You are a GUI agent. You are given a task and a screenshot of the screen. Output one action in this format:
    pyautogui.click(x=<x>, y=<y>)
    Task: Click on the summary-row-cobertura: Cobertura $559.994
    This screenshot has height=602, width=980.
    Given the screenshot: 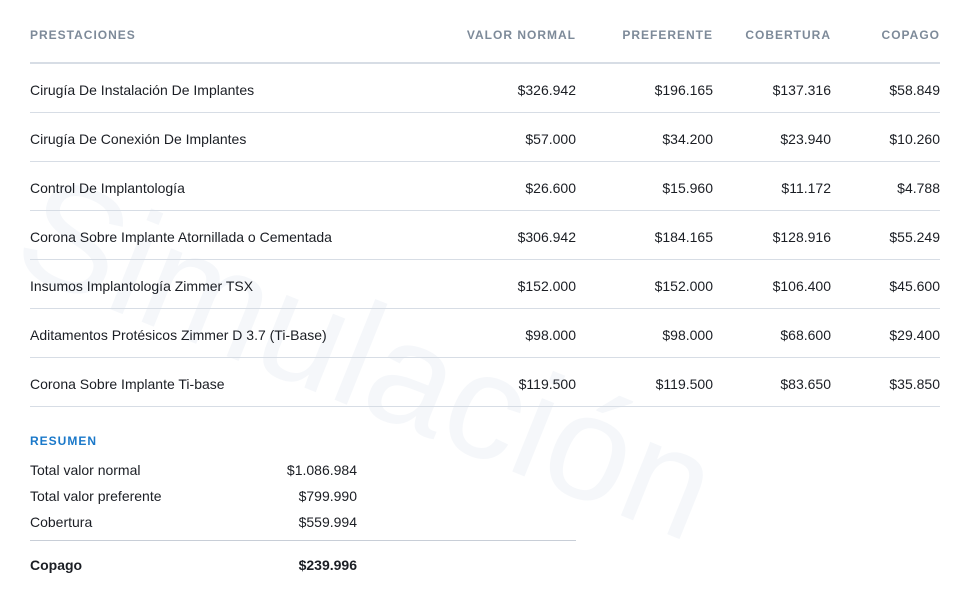 What is the action you would take?
    pyautogui.click(x=303, y=525)
    